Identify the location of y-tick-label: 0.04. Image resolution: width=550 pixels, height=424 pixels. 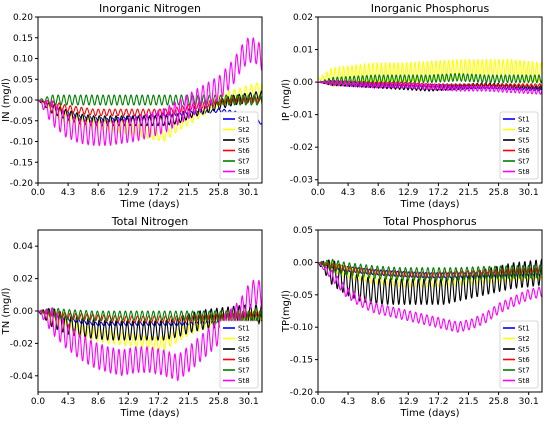
(23, 247).